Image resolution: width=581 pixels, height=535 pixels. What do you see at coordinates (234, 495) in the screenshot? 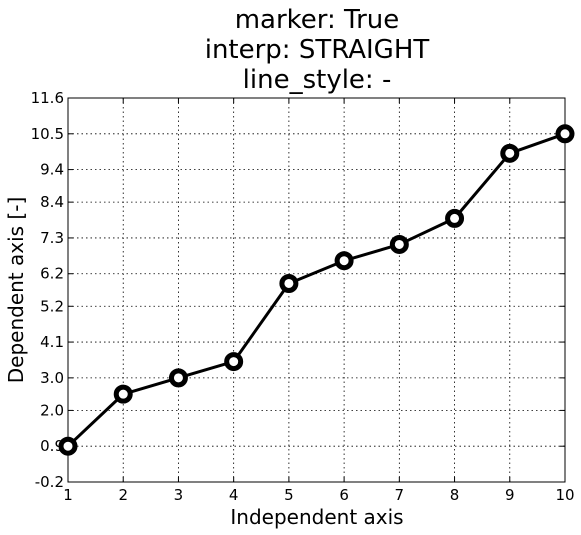
I see `x-tick-label: 4` at bounding box center [234, 495].